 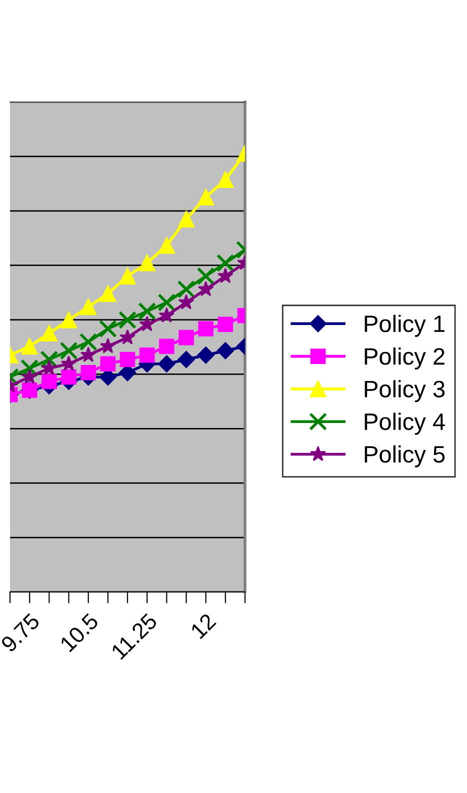 What do you see at coordinates (404, 391) in the screenshot?
I see `legend-label: Policy 3` at bounding box center [404, 391].